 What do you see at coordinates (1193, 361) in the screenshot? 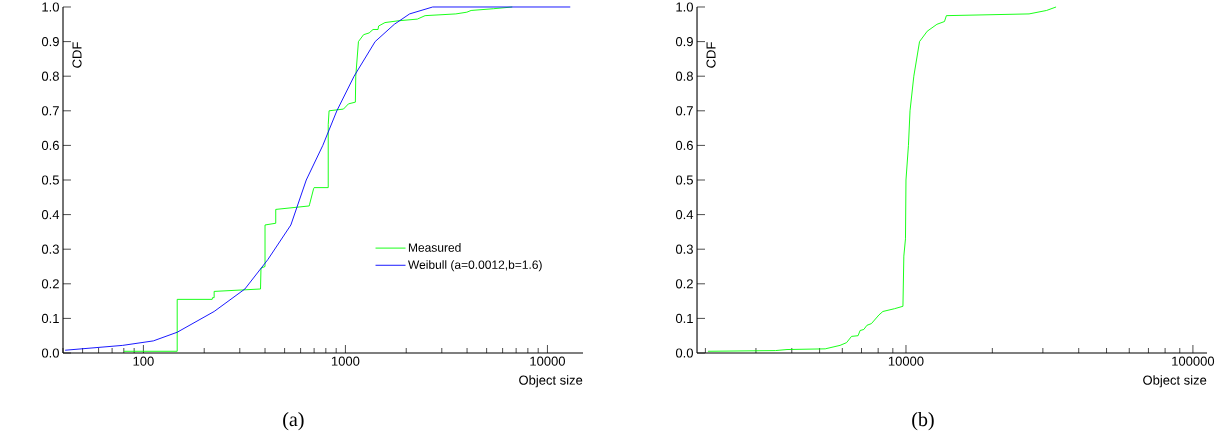
I see `x-tick-label: 100000` at bounding box center [1193, 361].